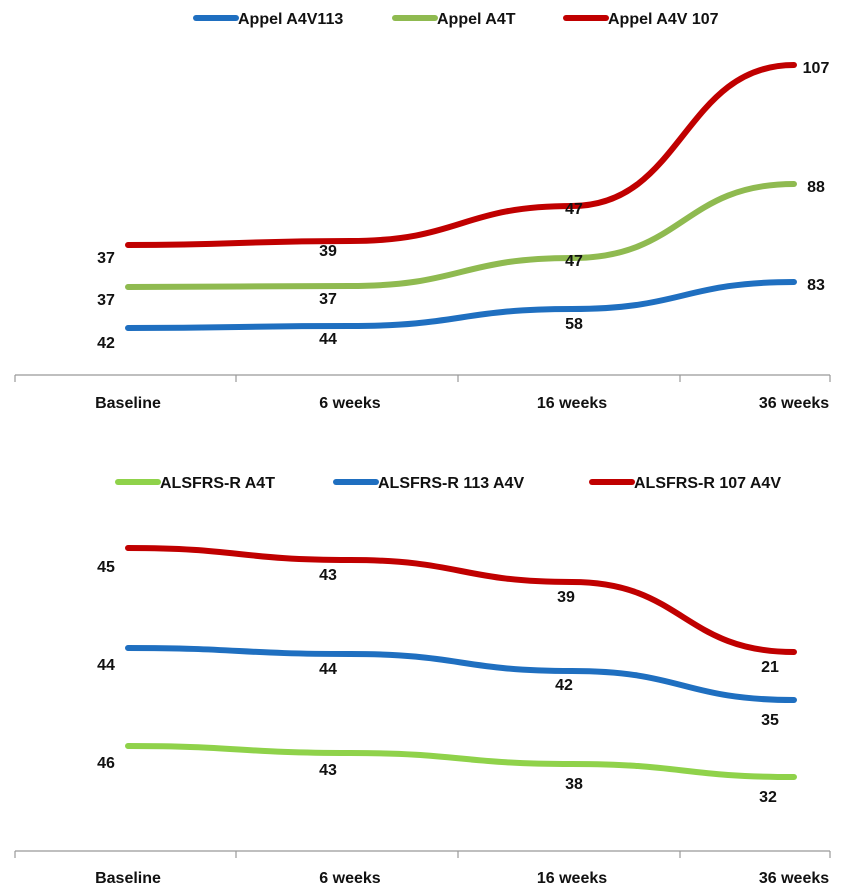 This screenshot has height=892, width=844. I want to click on chart-2-legend-label-3: ALSFRS-R 107 A4V, so click(707, 483).